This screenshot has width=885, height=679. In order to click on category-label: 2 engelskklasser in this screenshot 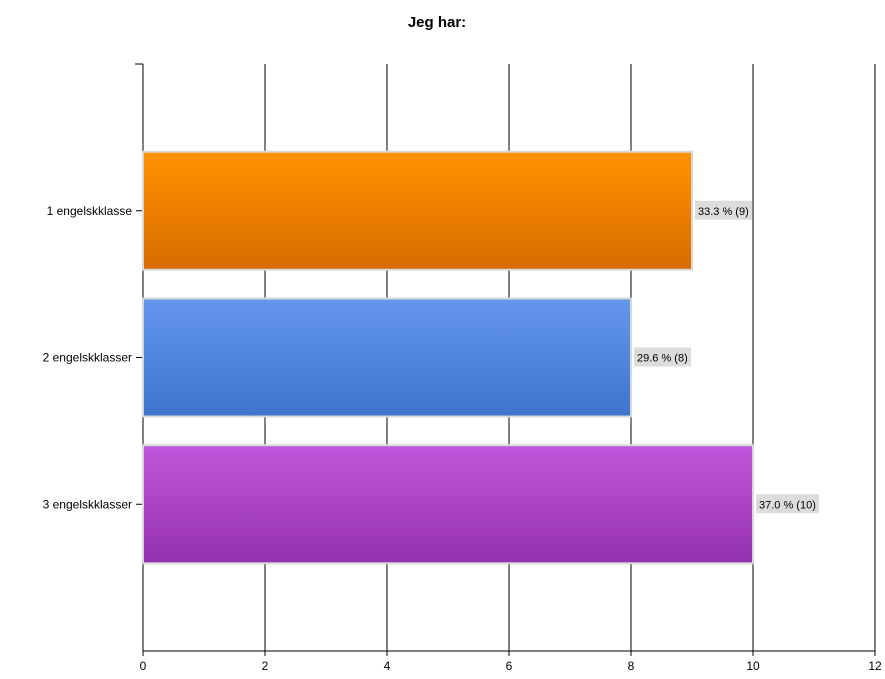, I will do `click(87, 358)`.